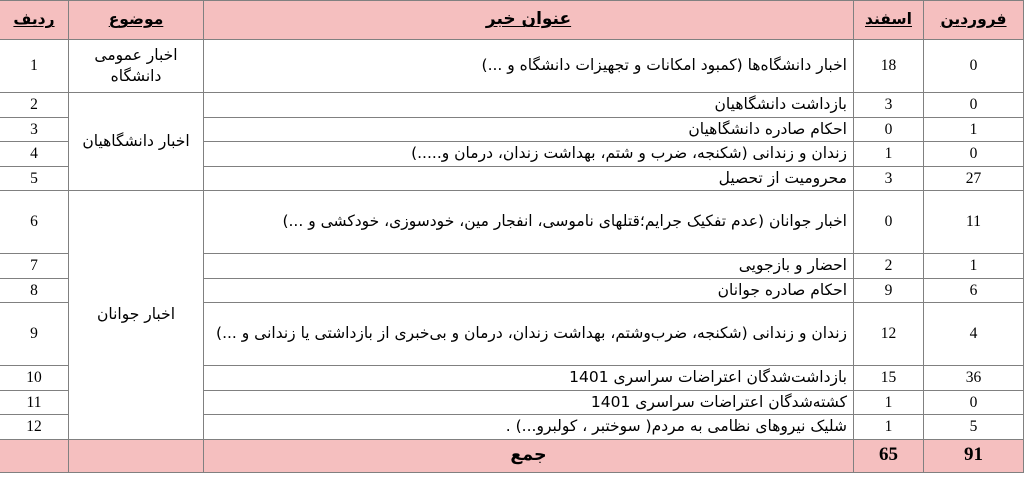 This screenshot has width=1024, height=491. I want to click on cell-news-title: بازداشت دانشگاهیان, so click(528, 105).